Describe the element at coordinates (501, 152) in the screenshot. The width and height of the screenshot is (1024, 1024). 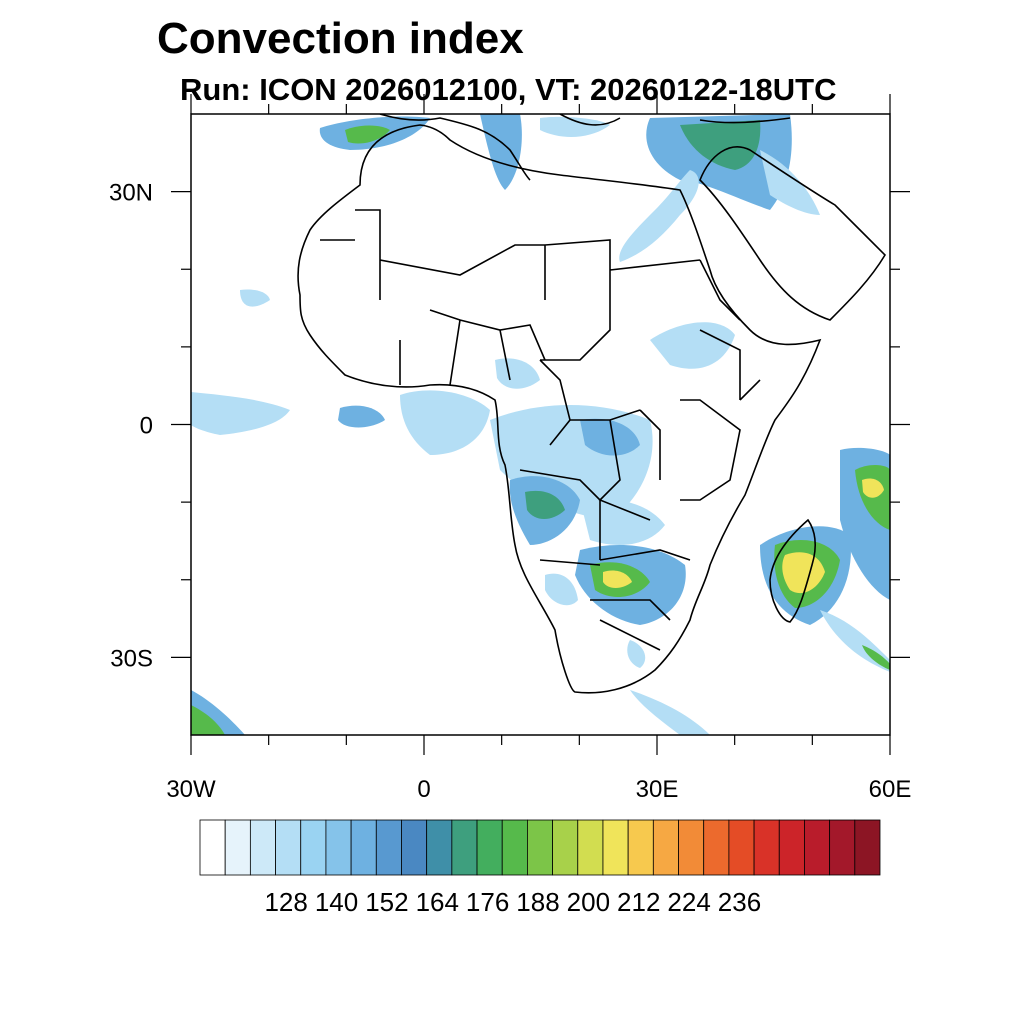
I see `field-italy` at that location.